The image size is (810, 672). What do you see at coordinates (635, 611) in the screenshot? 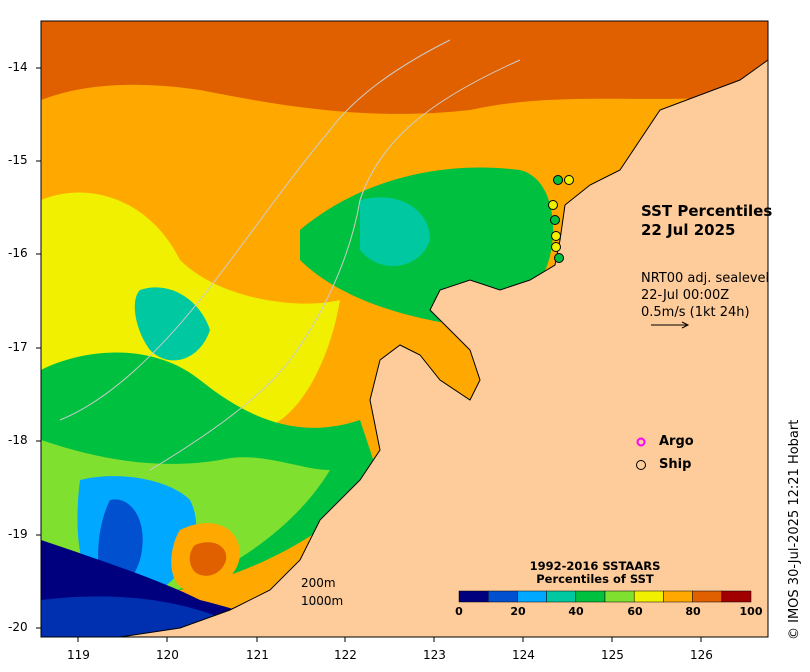
I see `colorbar-tick: 60` at bounding box center [635, 611].